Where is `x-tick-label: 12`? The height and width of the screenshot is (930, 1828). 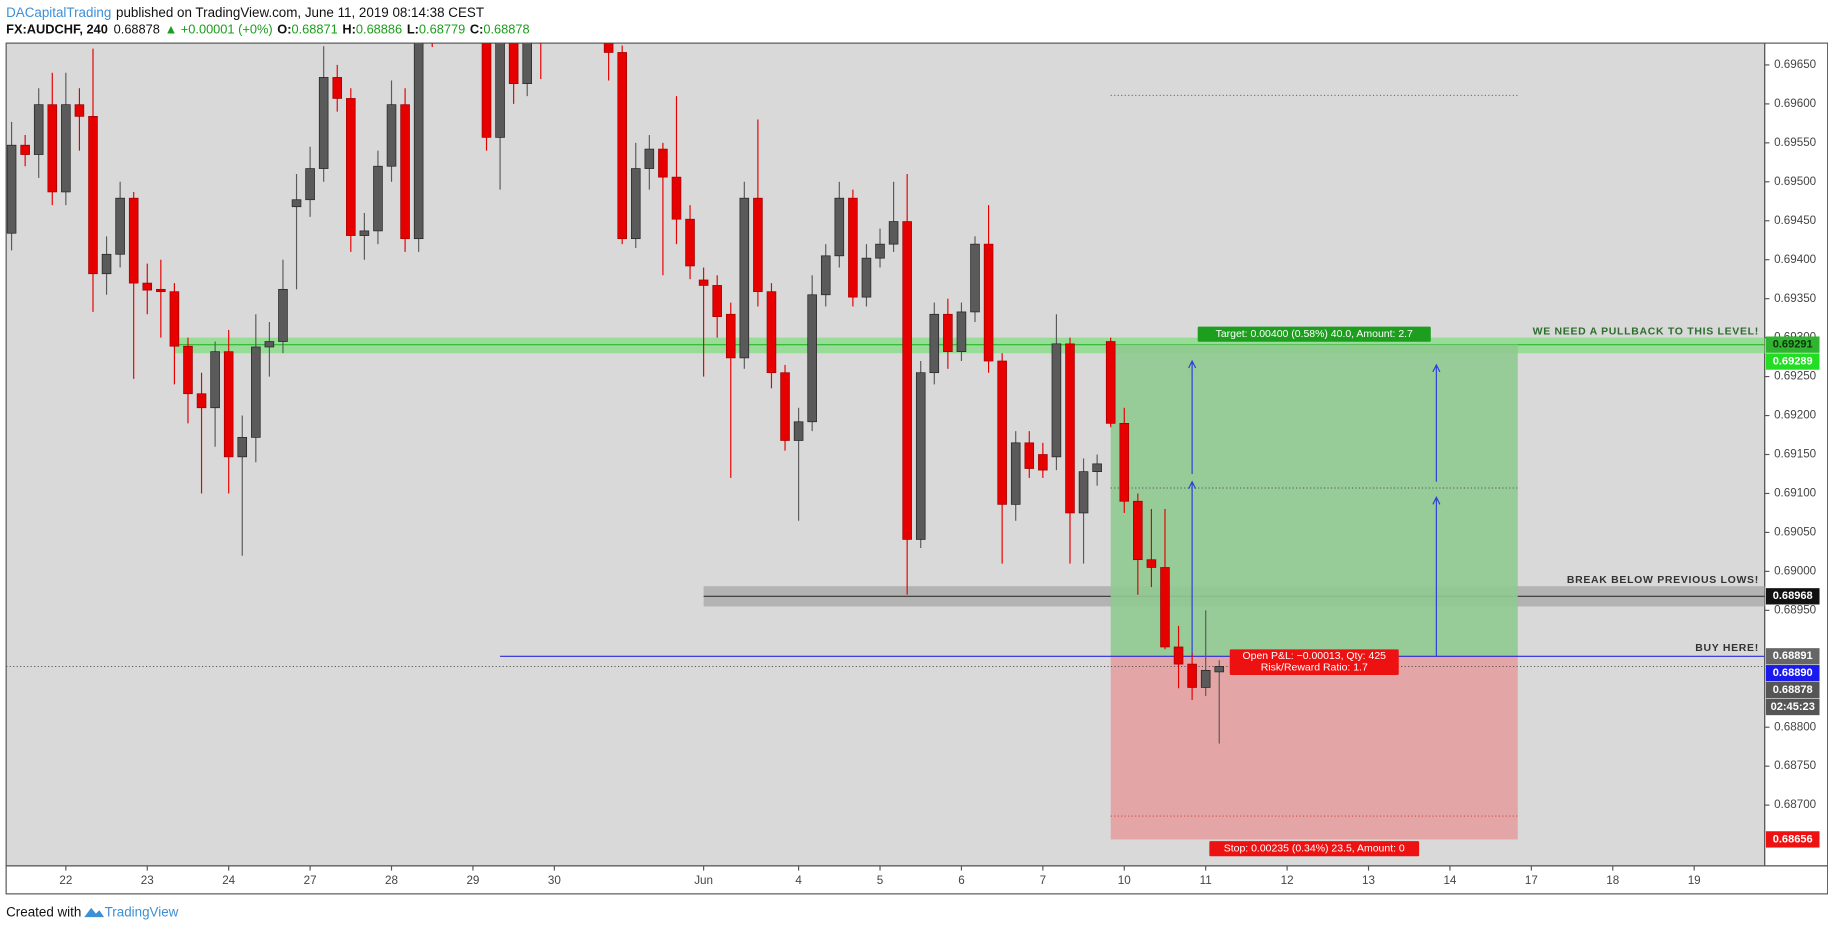 x-tick-label: 12 is located at coordinates (1287, 880).